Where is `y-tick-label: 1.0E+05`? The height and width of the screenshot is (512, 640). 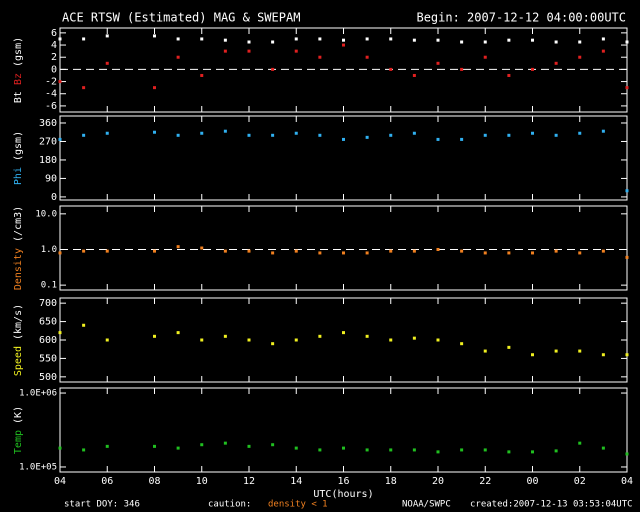
y-tick-label: 1.0E+05 is located at coordinates (38, 467).